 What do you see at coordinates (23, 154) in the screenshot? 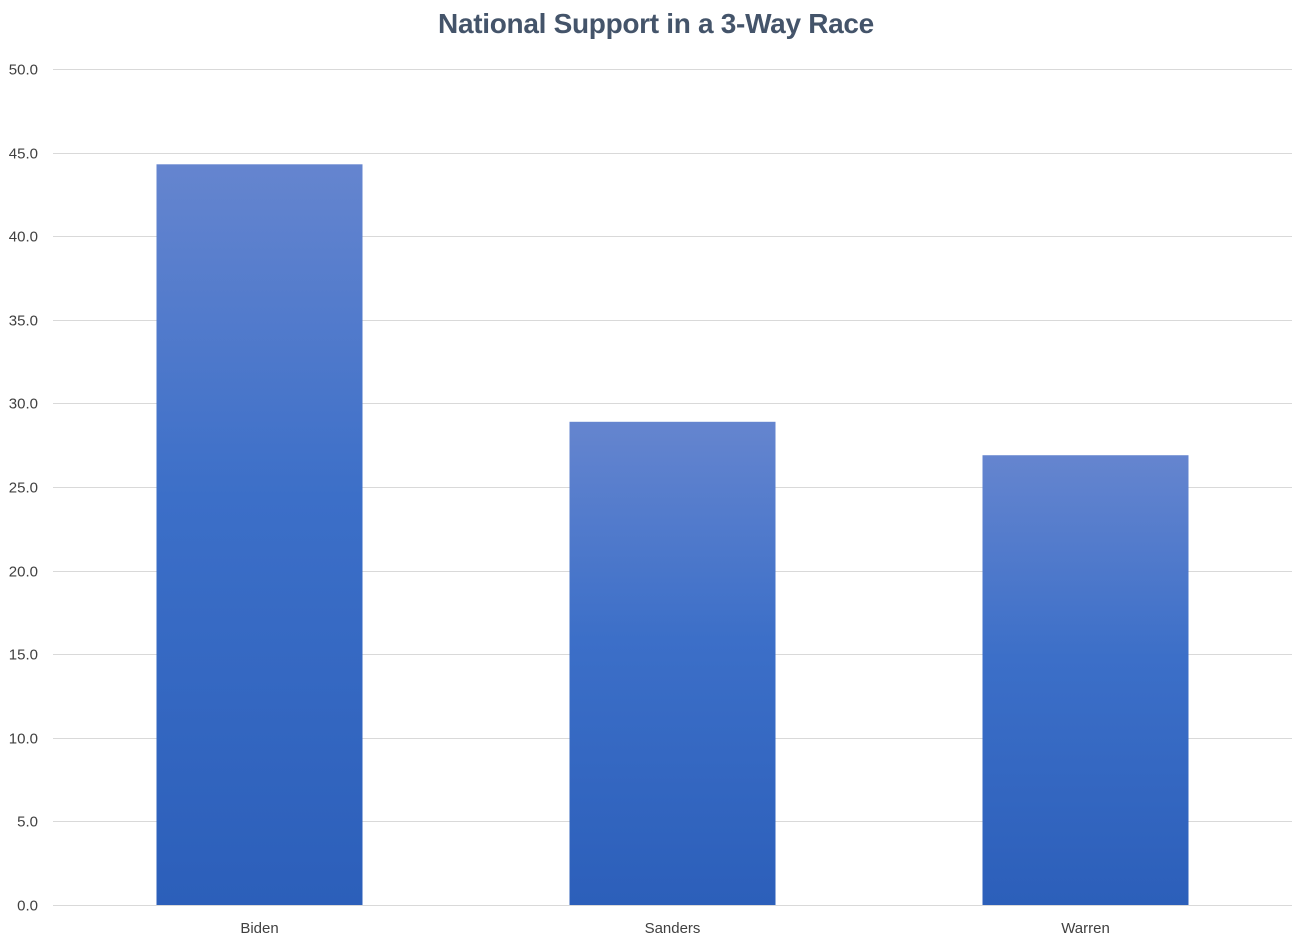
I see `y-tick-label: 45.0` at bounding box center [23, 154].